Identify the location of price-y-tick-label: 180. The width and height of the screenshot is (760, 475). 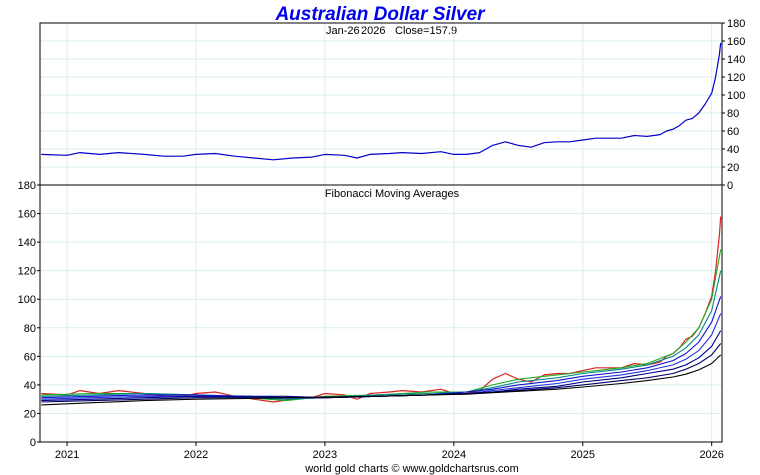
(736, 24).